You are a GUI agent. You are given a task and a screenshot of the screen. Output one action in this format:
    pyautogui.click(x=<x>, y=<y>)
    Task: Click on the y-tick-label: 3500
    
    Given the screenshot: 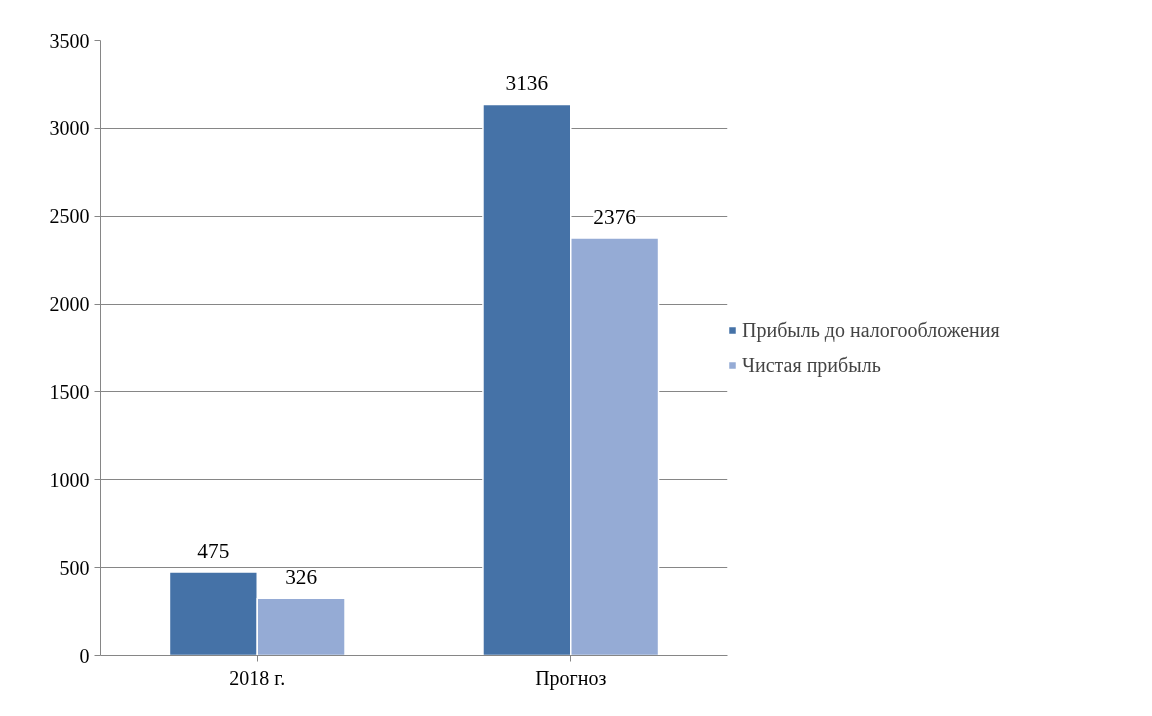 What is the action you would take?
    pyautogui.click(x=69, y=40)
    